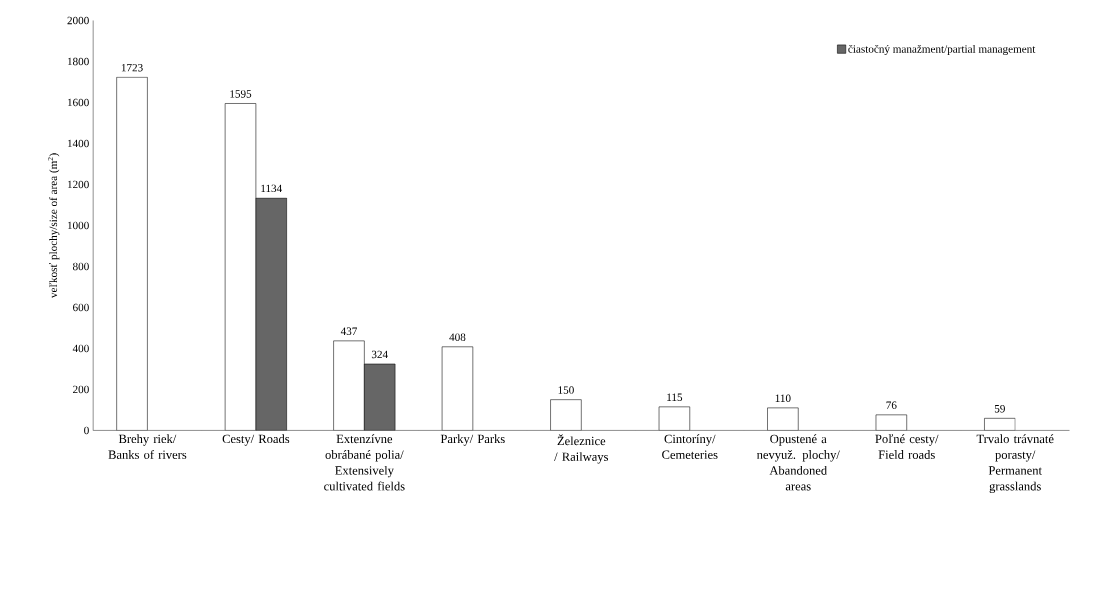 Image resolution: width=1116 pixels, height=596 pixels. Describe the element at coordinates (783, 398) in the screenshot. I see `data-label: 110` at that location.